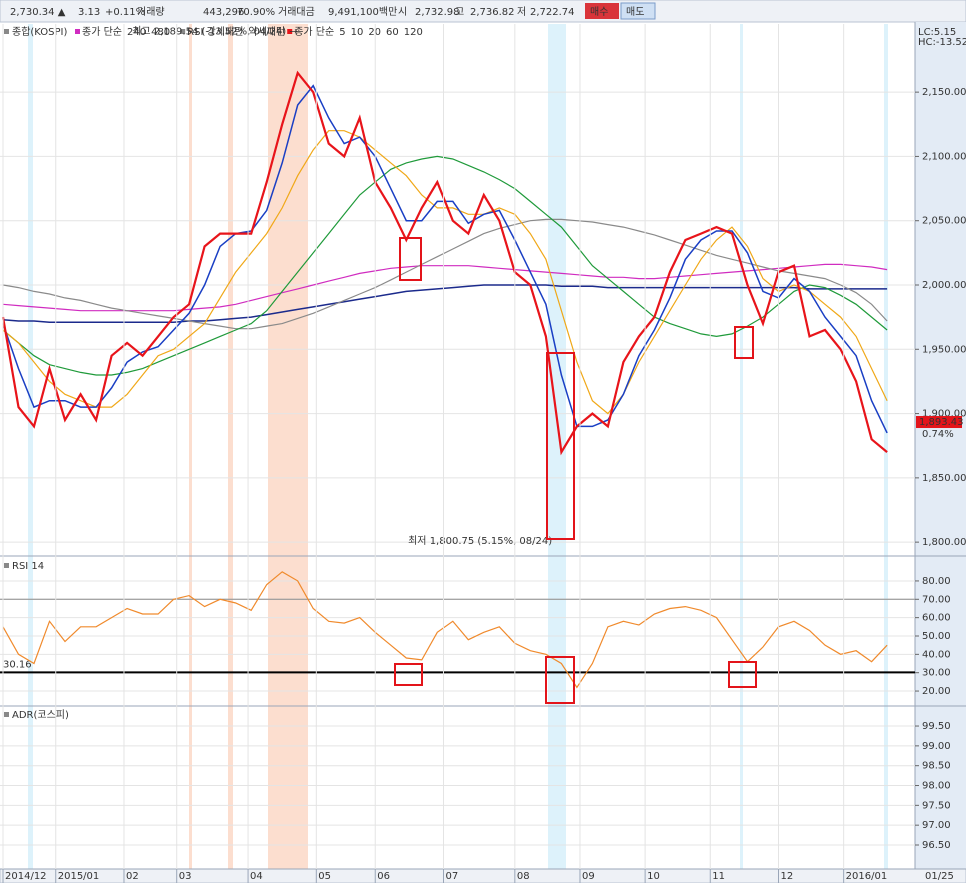  What do you see at coordinates (185, 876) in the screenshot?
I see `x-tick-label: 03` at bounding box center [185, 876].